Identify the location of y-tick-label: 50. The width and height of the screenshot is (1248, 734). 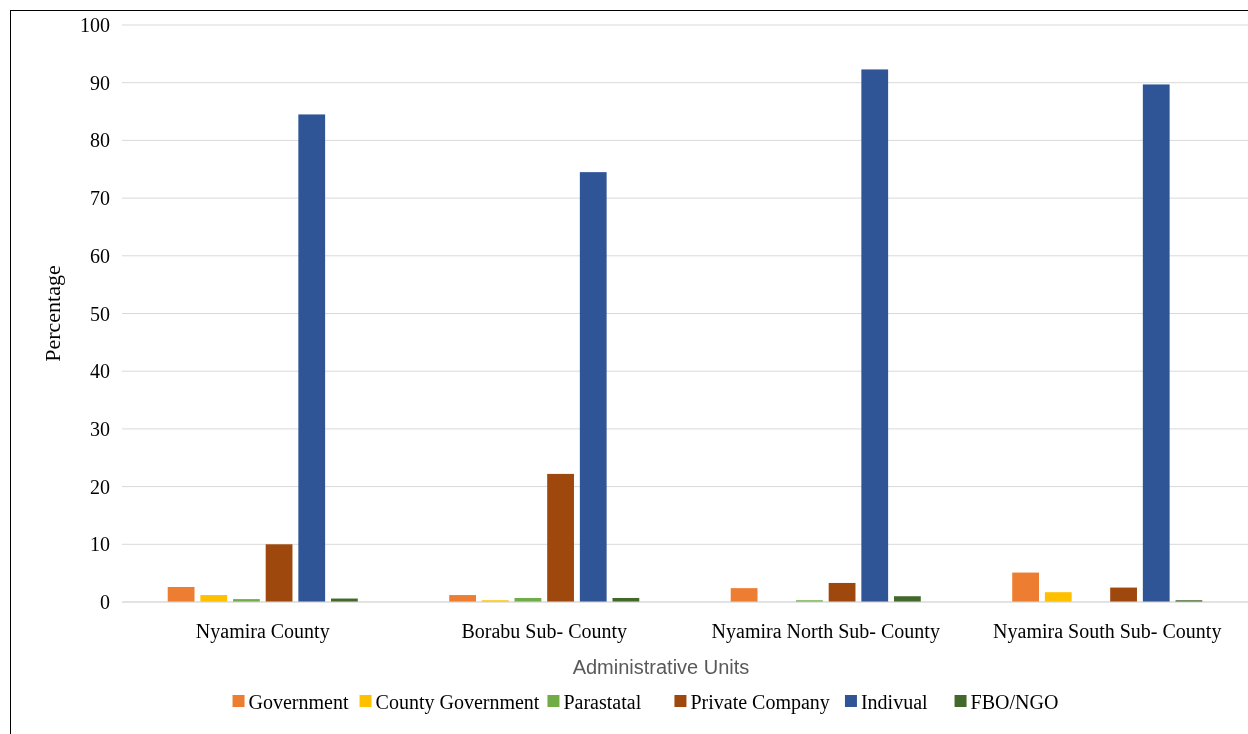
(100, 313).